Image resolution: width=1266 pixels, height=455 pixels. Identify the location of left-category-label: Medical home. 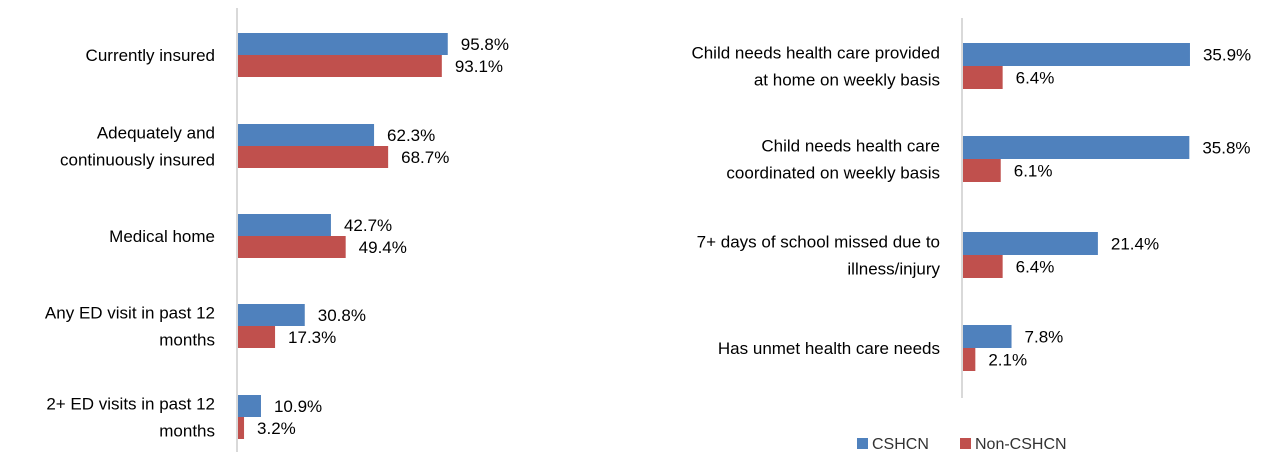
(162, 236).